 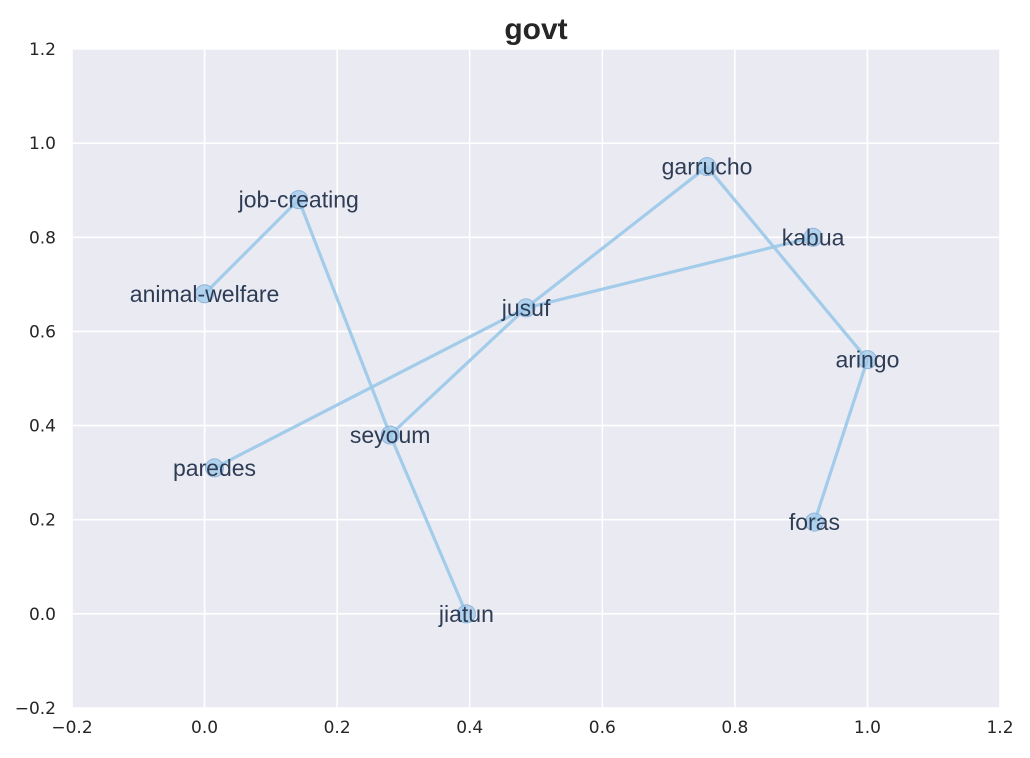 I want to click on x-tick-label: −0.2, so click(x=71, y=728).